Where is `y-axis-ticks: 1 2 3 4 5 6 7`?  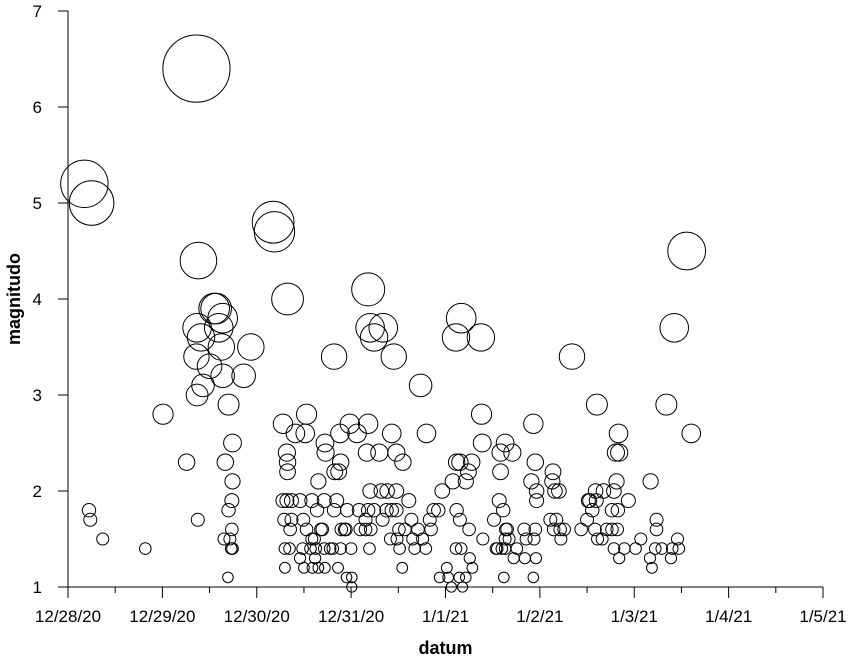
y-axis-ticks: 1 2 3 4 5 6 7 is located at coordinates (50, 299).